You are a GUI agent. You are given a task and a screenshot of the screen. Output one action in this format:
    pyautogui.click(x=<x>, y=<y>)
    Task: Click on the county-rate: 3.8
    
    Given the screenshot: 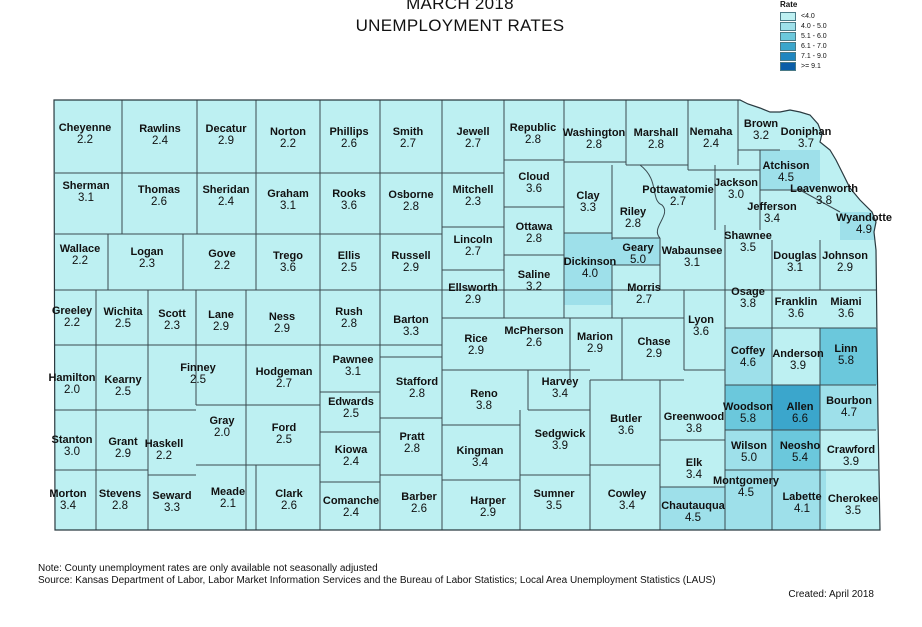 What is the action you would take?
    pyautogui.click(x=747, y=304)
    